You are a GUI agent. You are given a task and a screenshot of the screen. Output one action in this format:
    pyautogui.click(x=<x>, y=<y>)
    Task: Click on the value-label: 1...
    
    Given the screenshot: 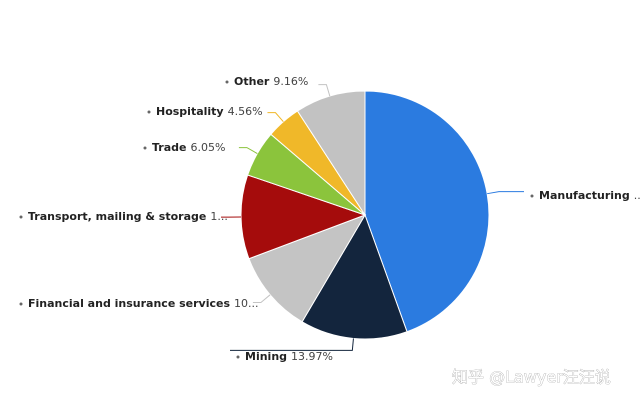 What is the action you would take?
    pyautogui.click(x=219, y=216)
    